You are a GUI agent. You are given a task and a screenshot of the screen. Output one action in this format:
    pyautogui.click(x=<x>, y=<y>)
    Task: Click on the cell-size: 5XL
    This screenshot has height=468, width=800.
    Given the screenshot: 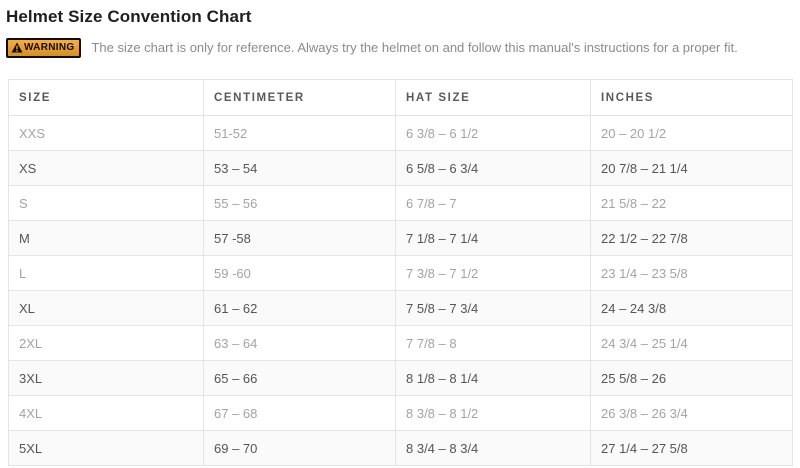 What is the action you would take?
    pyautogui.click(x=106, y=448)
    